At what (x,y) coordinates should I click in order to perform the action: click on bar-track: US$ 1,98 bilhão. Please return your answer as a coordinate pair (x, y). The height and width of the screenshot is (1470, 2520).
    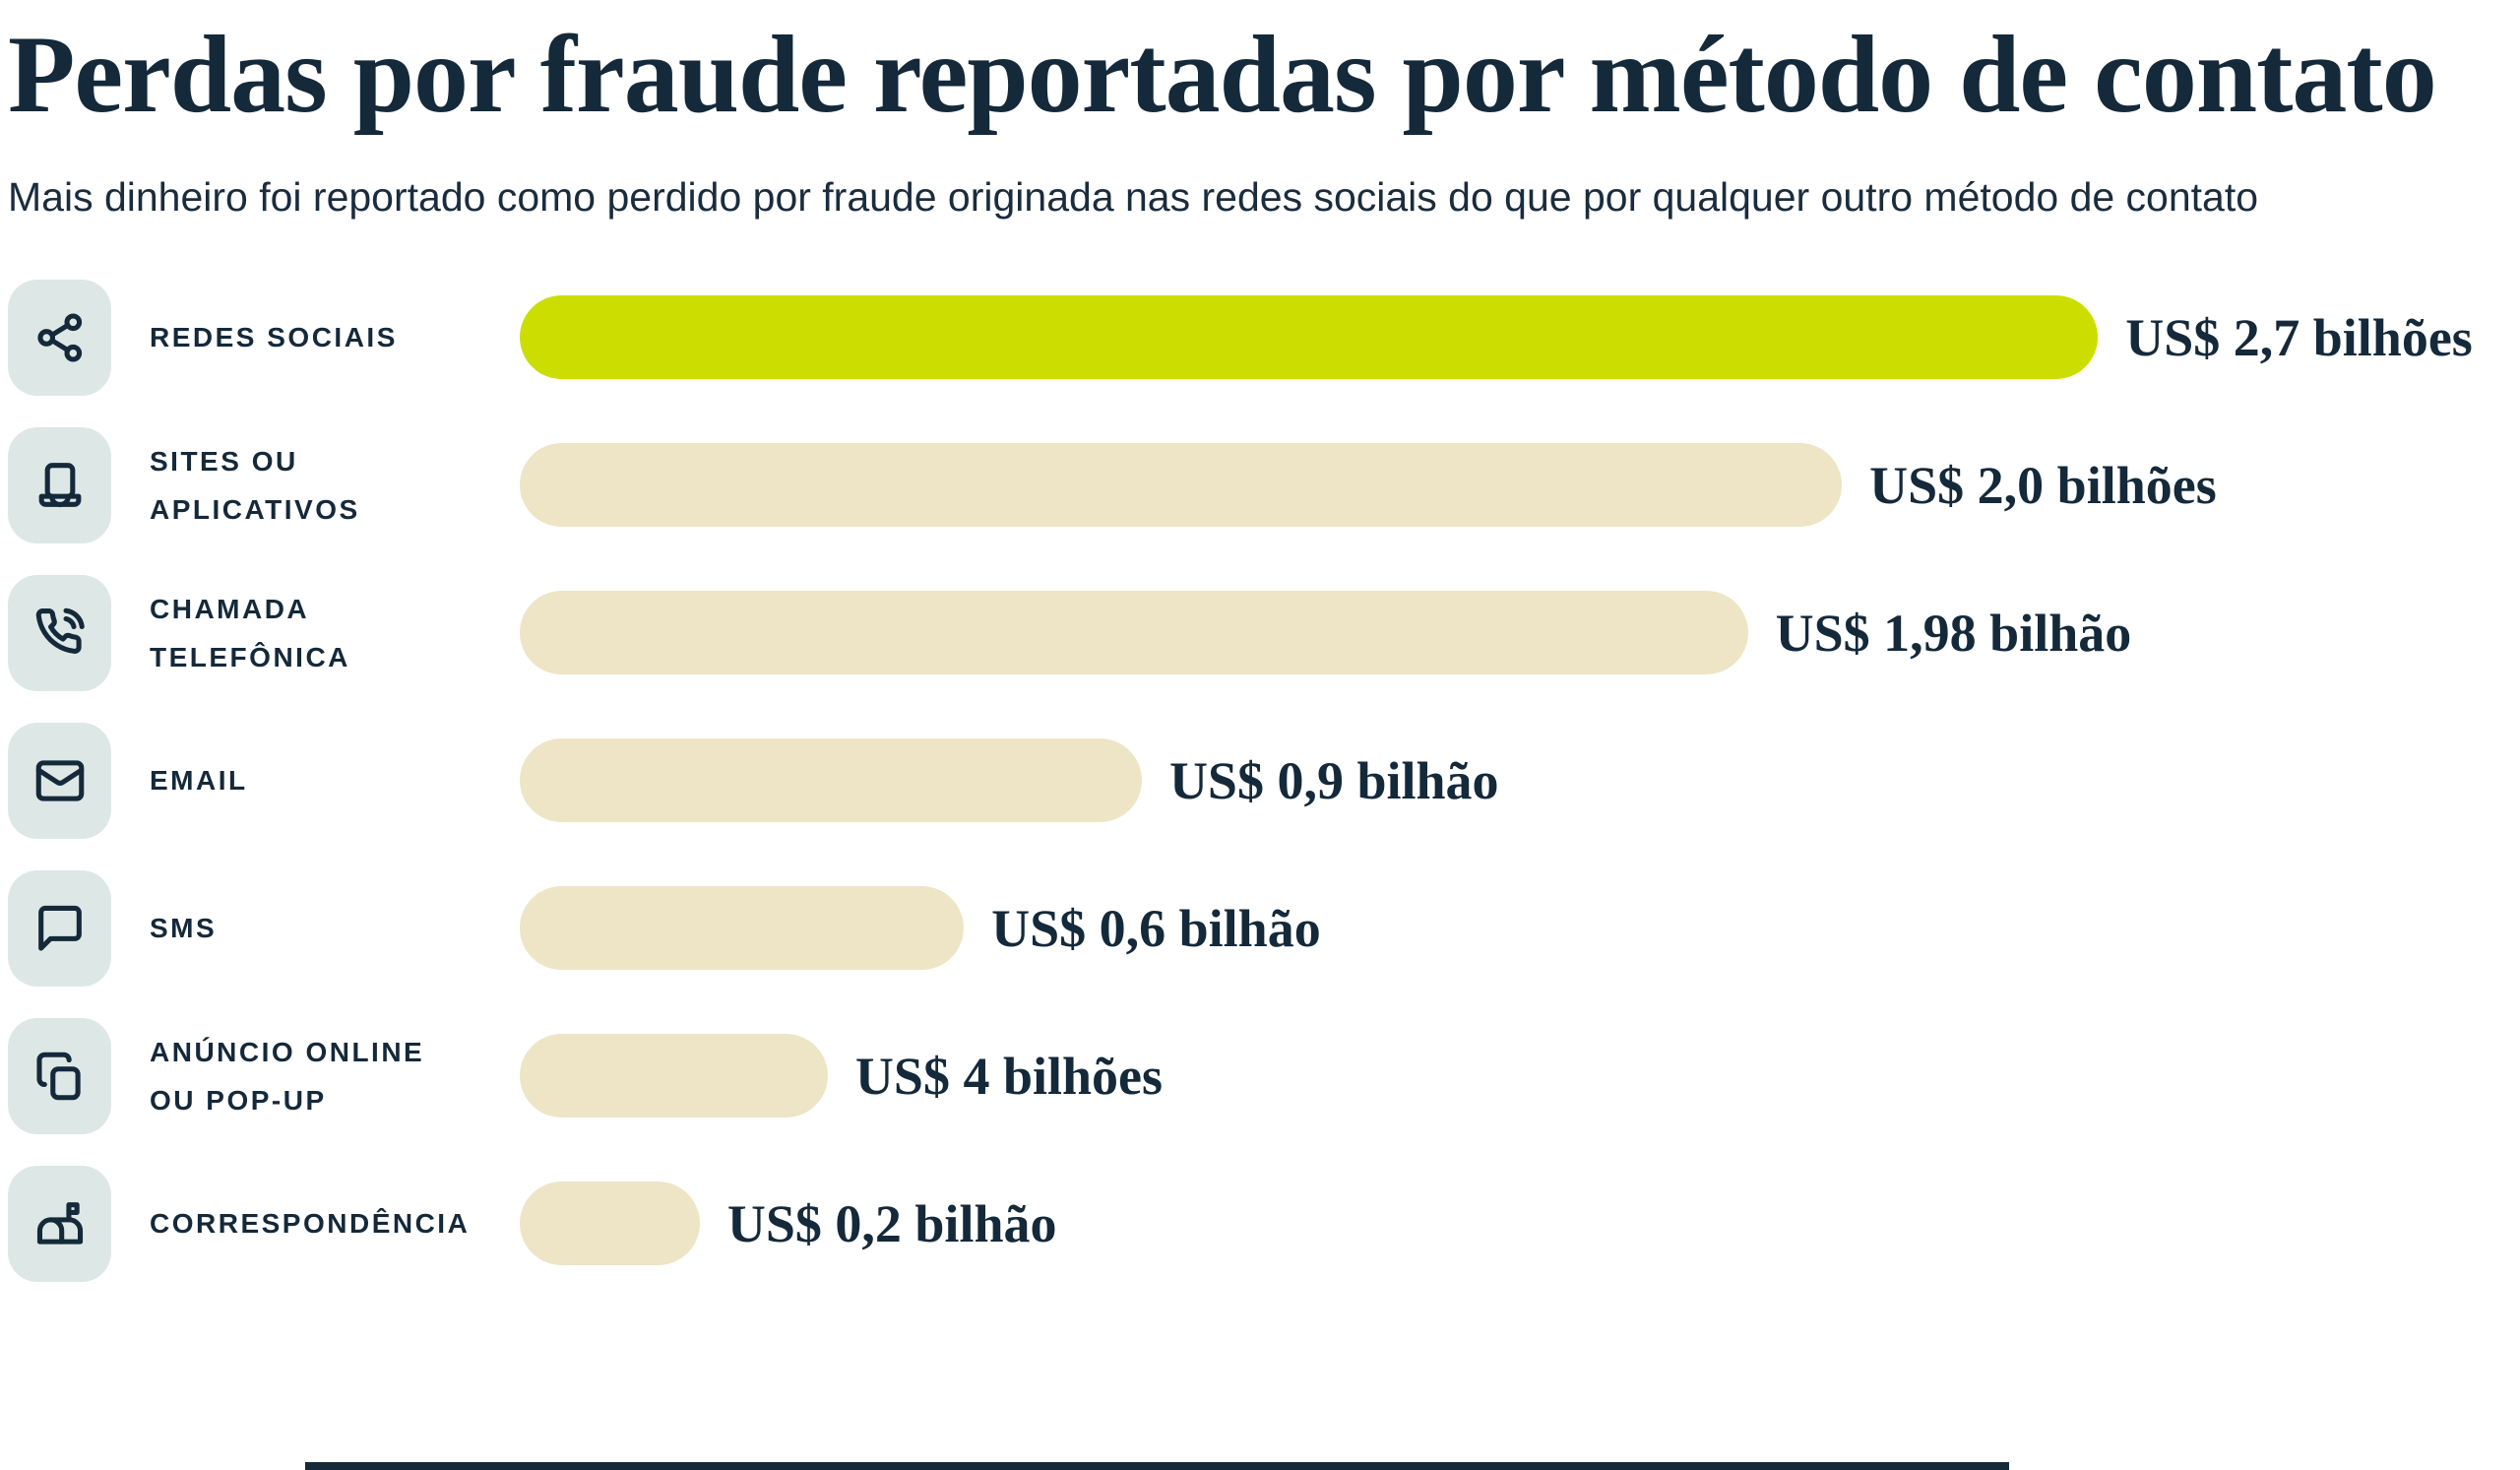
    Looking at the image, I should click on (1520, 633).